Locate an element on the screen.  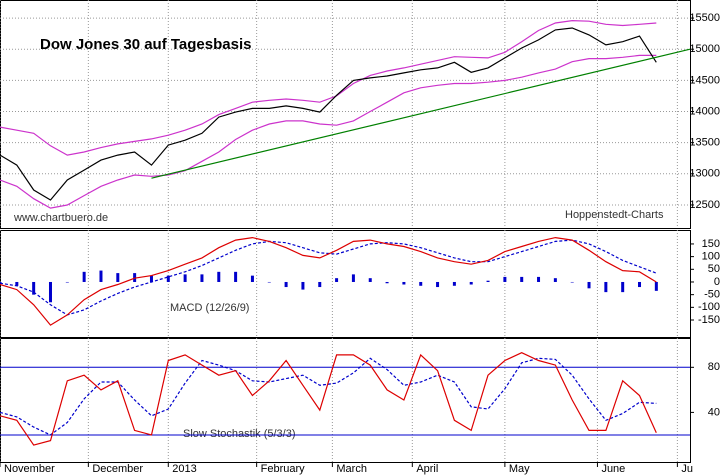
chart-title: Dow Jones 30 auf Tagesbasis is located at coordinates (145, 44).